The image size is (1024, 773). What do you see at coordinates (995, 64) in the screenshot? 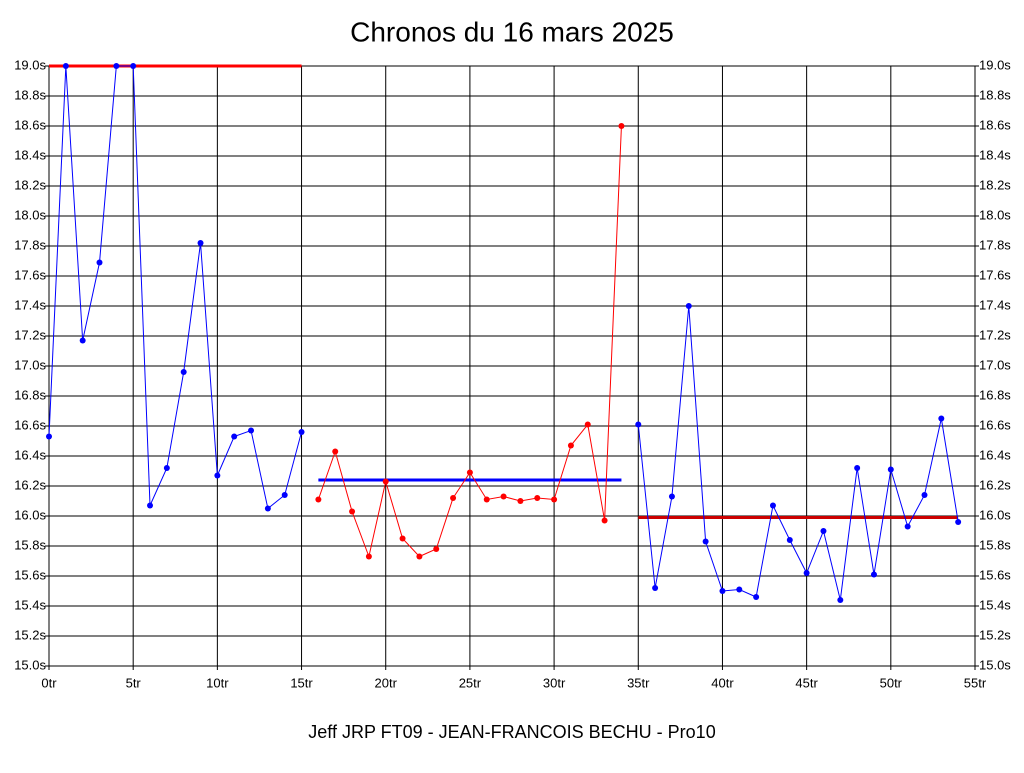
I see `y2-tick-label: 19.0s` at bounding box center [995, 64].